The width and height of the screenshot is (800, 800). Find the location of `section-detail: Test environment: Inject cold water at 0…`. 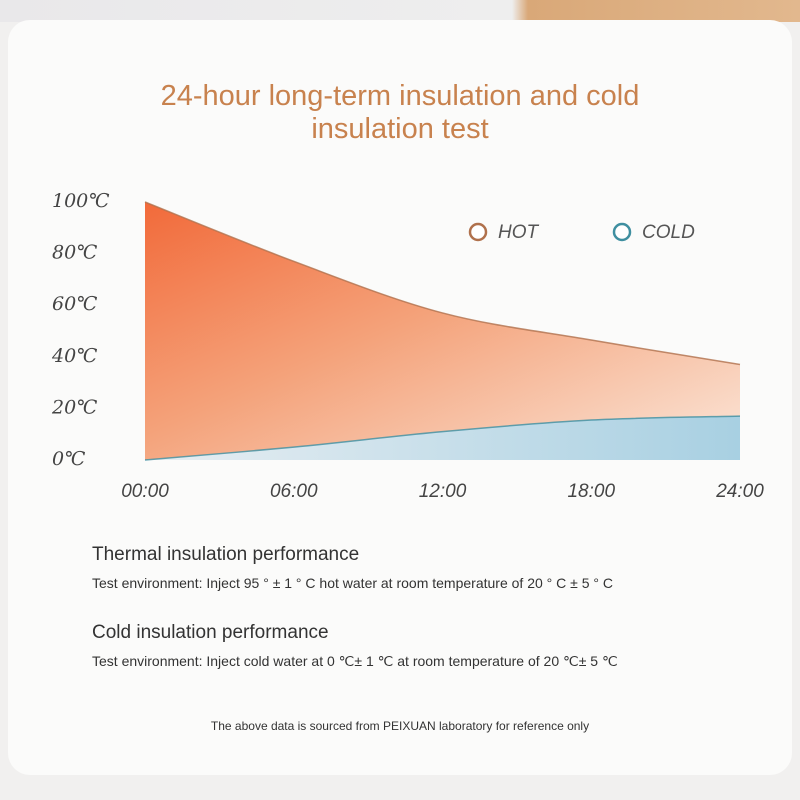

section-detail: Test environment: Inject cold water at 0… is located at coordinates (355, 661).